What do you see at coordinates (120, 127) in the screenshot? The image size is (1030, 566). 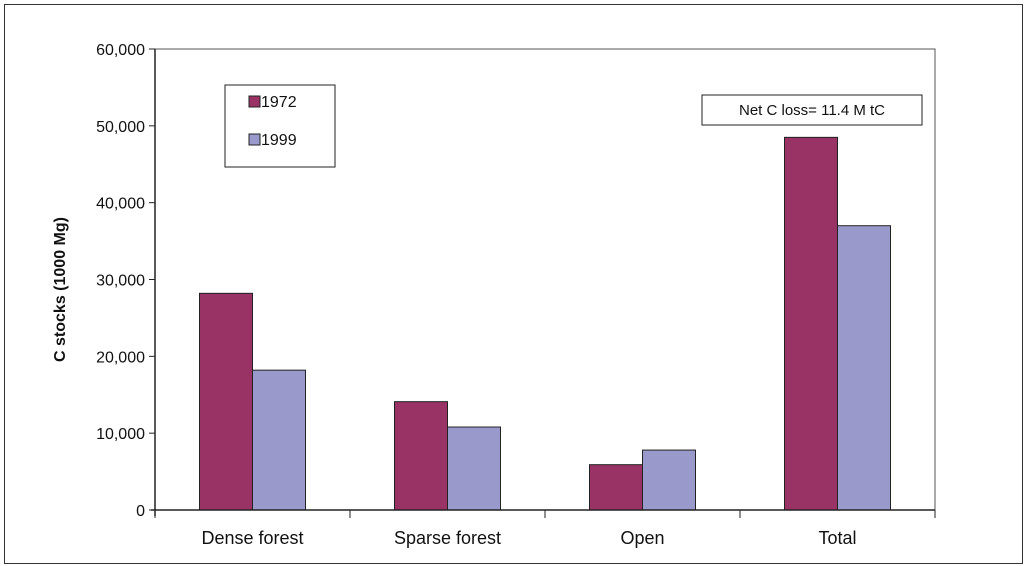 I see `y-tick-label: 50,000` at bounding box center [120, 127].